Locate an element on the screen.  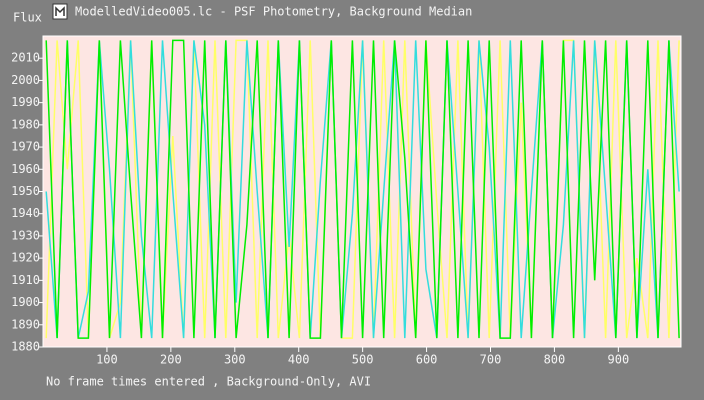
y-tick-label: 1950 is located at coordinates (25, 191).